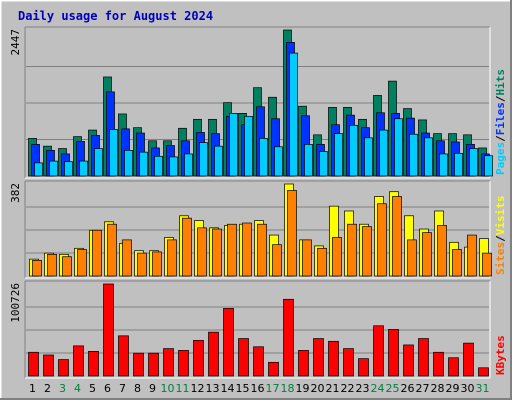 This screenshot has width=512, height=400. What do you see at coordinates (378, 388) in the screenshot?
I see `x-tick-day-24: 24` at bounding box center [378, 388].